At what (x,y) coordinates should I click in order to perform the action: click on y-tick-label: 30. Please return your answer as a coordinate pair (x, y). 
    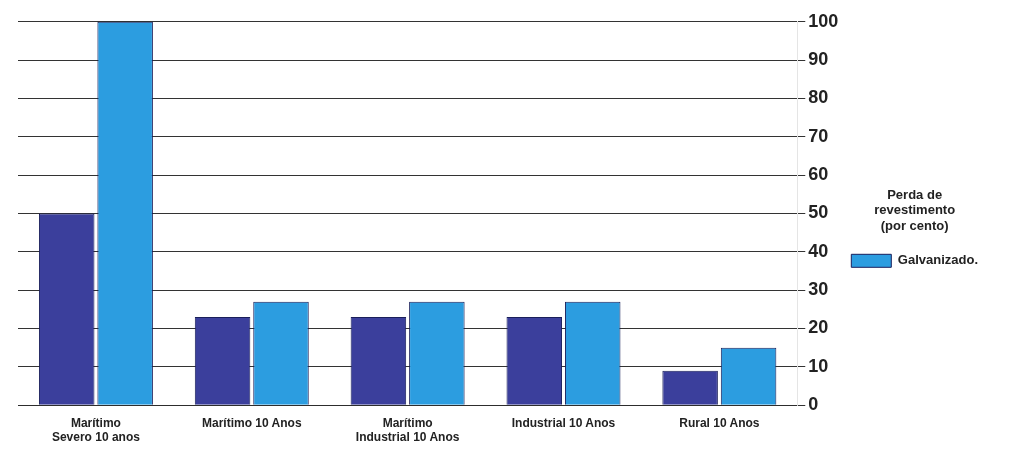
    Looking at the image, I should click on (818, 289).